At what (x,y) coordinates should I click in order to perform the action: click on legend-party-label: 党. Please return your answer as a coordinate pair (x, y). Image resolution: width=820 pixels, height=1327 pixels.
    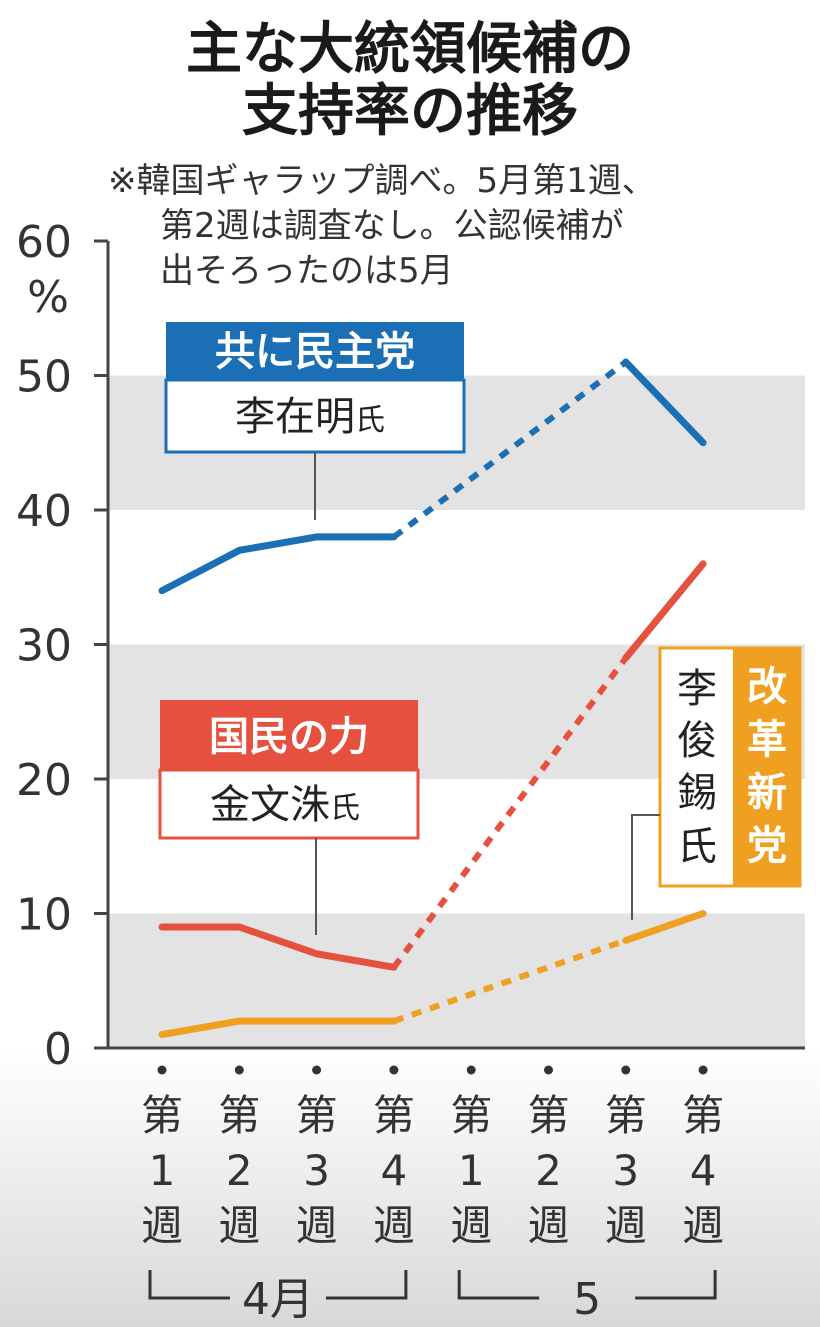
    Looking at the image, I should click on (767, 846).